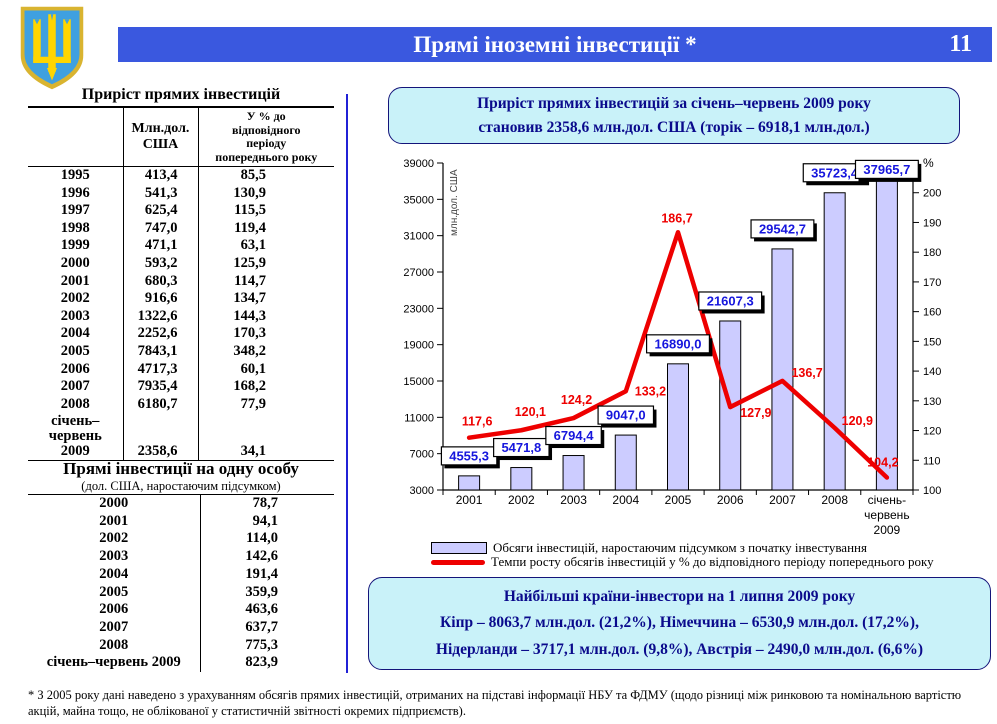 The height and width of the screenshot is (724, 997). Describe the element at coordinates (253, 245) in the screenshot. I see `table-cell: 63,1` at that location.